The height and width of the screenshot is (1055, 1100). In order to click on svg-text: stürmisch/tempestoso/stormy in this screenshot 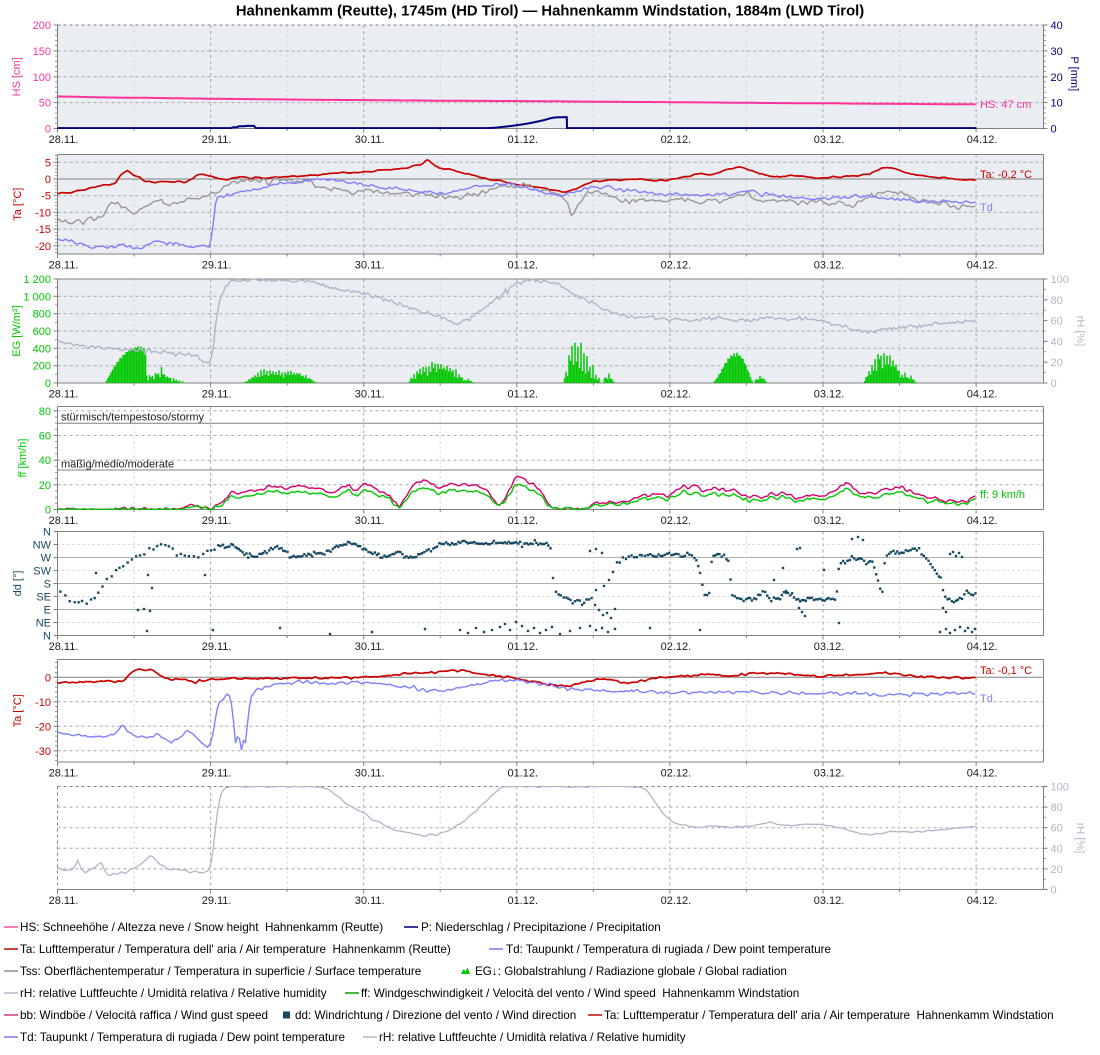, I will do `click(133, 418)`.